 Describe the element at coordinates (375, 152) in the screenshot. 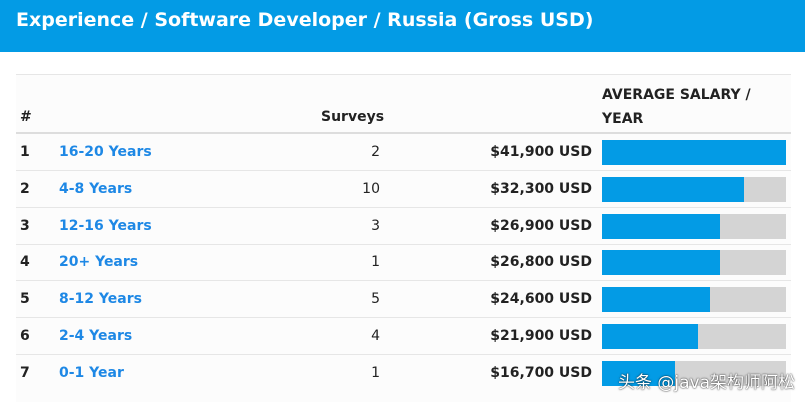

I see `surveys-cell: 2` at that location.